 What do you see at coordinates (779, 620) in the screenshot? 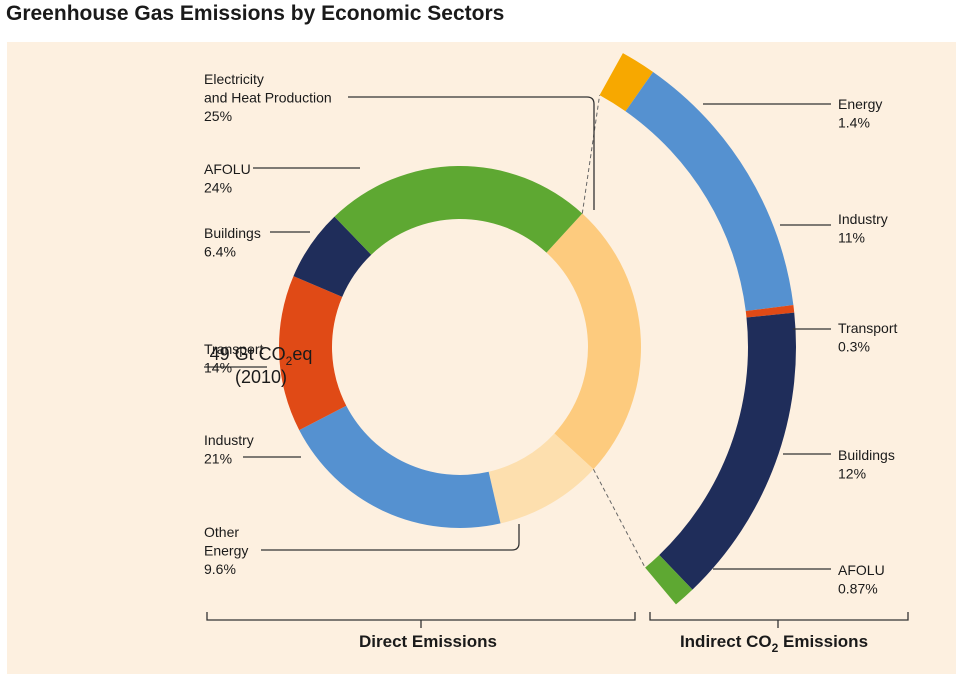
I see `indirect-bracket` at bounding box center [779, 620].